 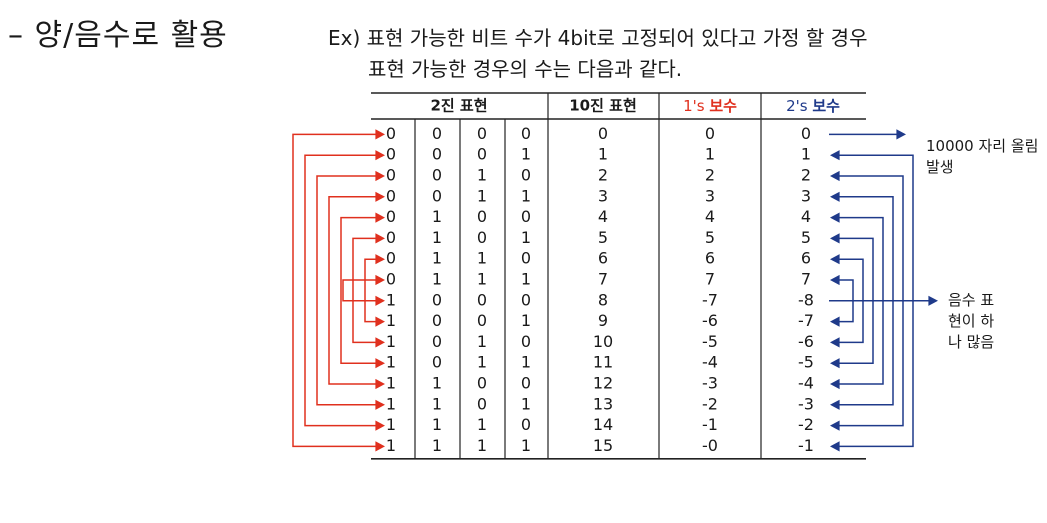 I want to click on ones-cell-r3: 3, so click(x=710, y=195).